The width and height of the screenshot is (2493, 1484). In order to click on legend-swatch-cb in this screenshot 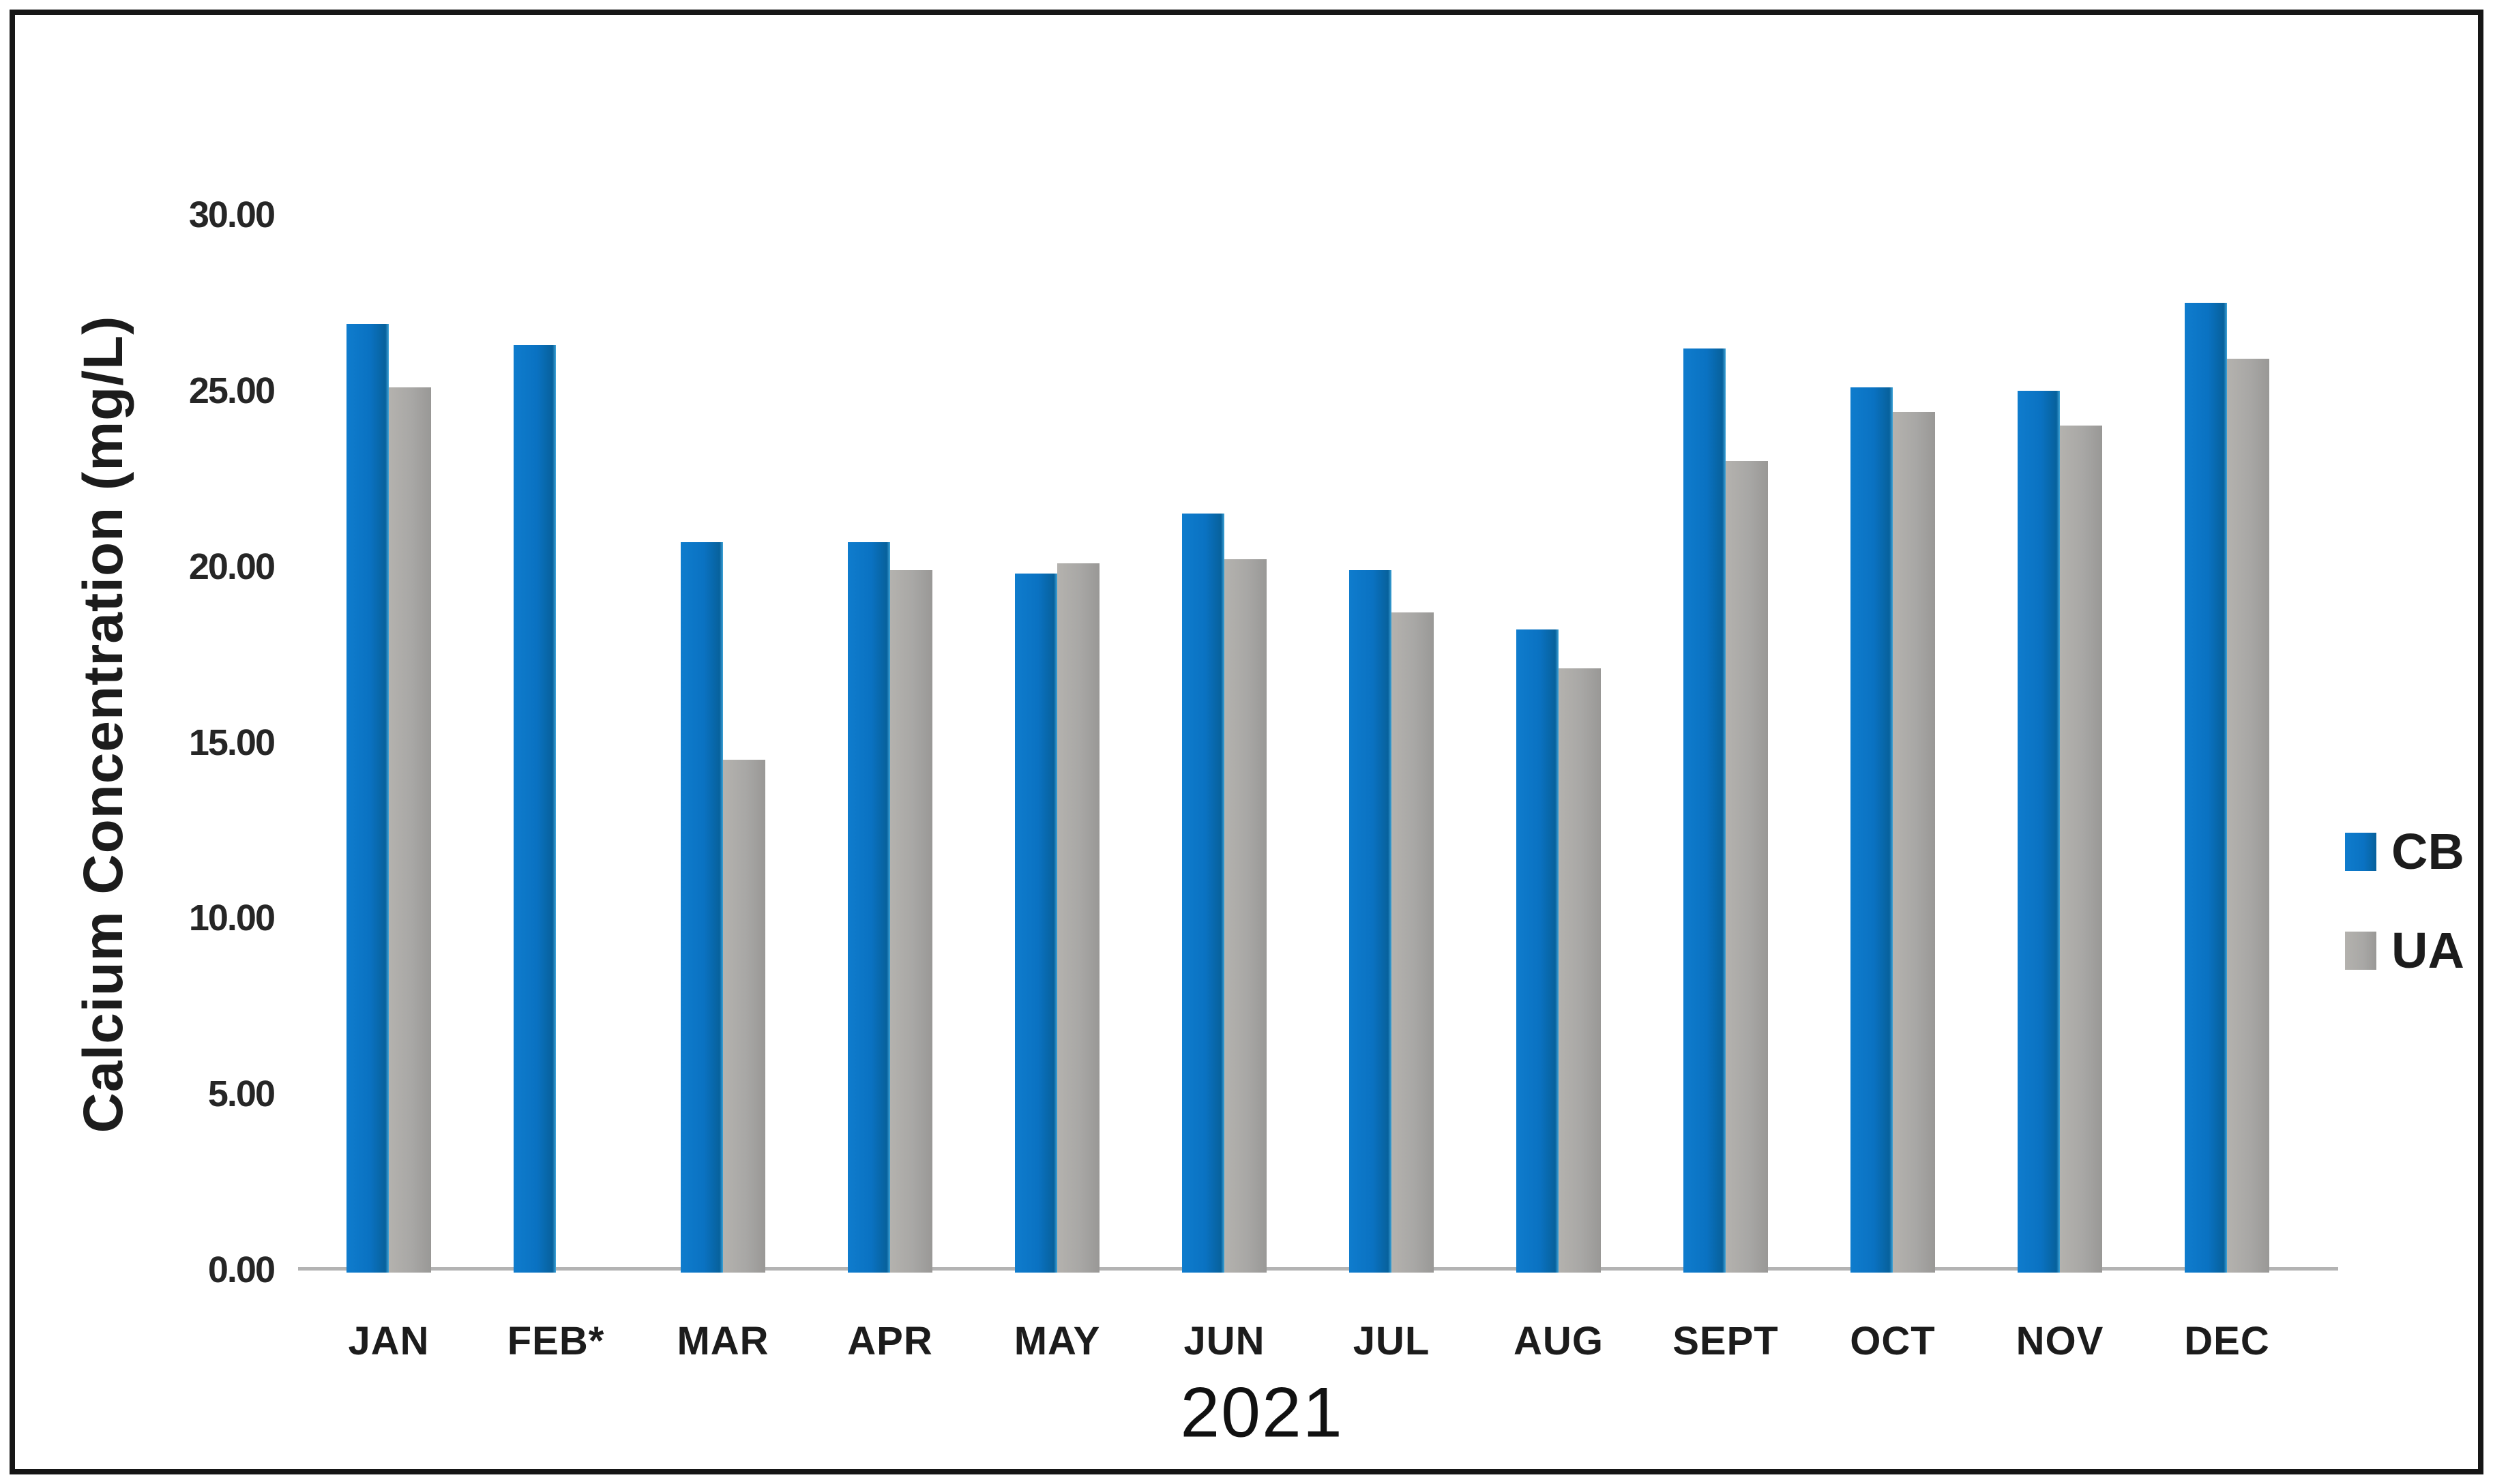, I will do `click(2360, 852)`.